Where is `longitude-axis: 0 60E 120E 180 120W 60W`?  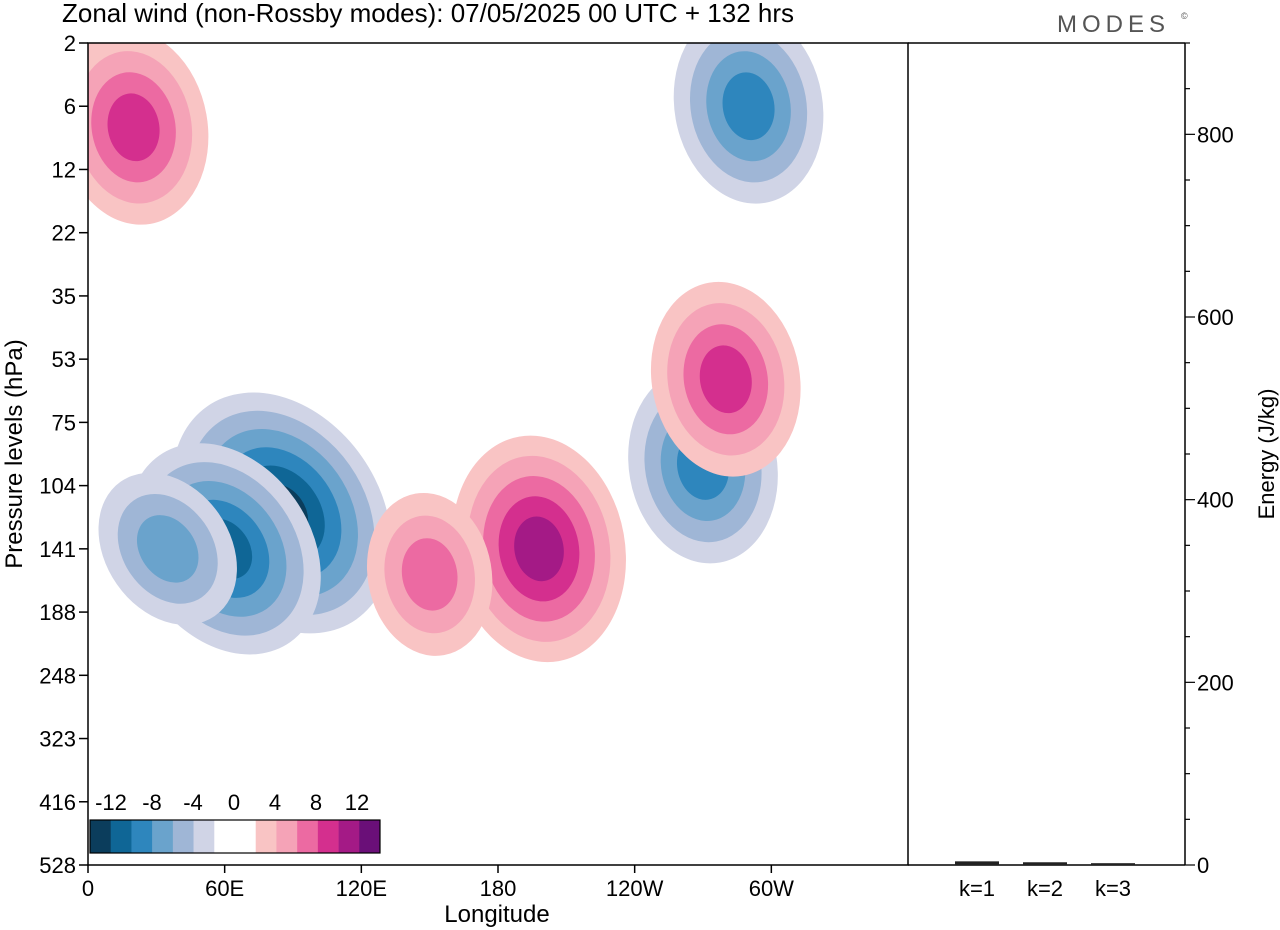 longitude-axis: 0 60E 120E 180 120W 60W is located at coordinates (438, 883).